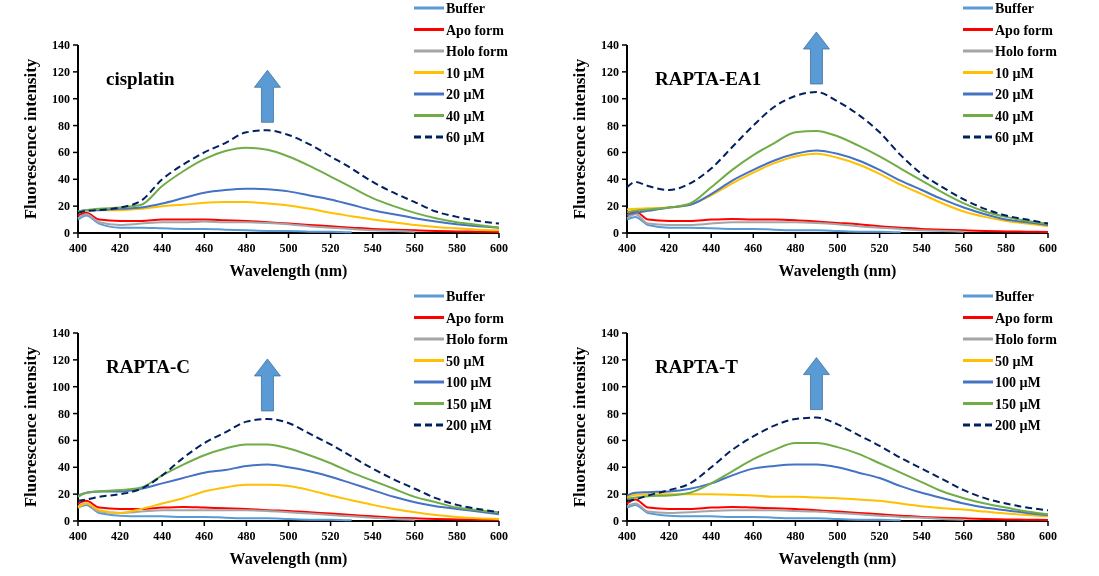  What do you see at coordinates (141, 78) in the screenshot?
I see `text: cisplatin` at bounding box center [141, 78].